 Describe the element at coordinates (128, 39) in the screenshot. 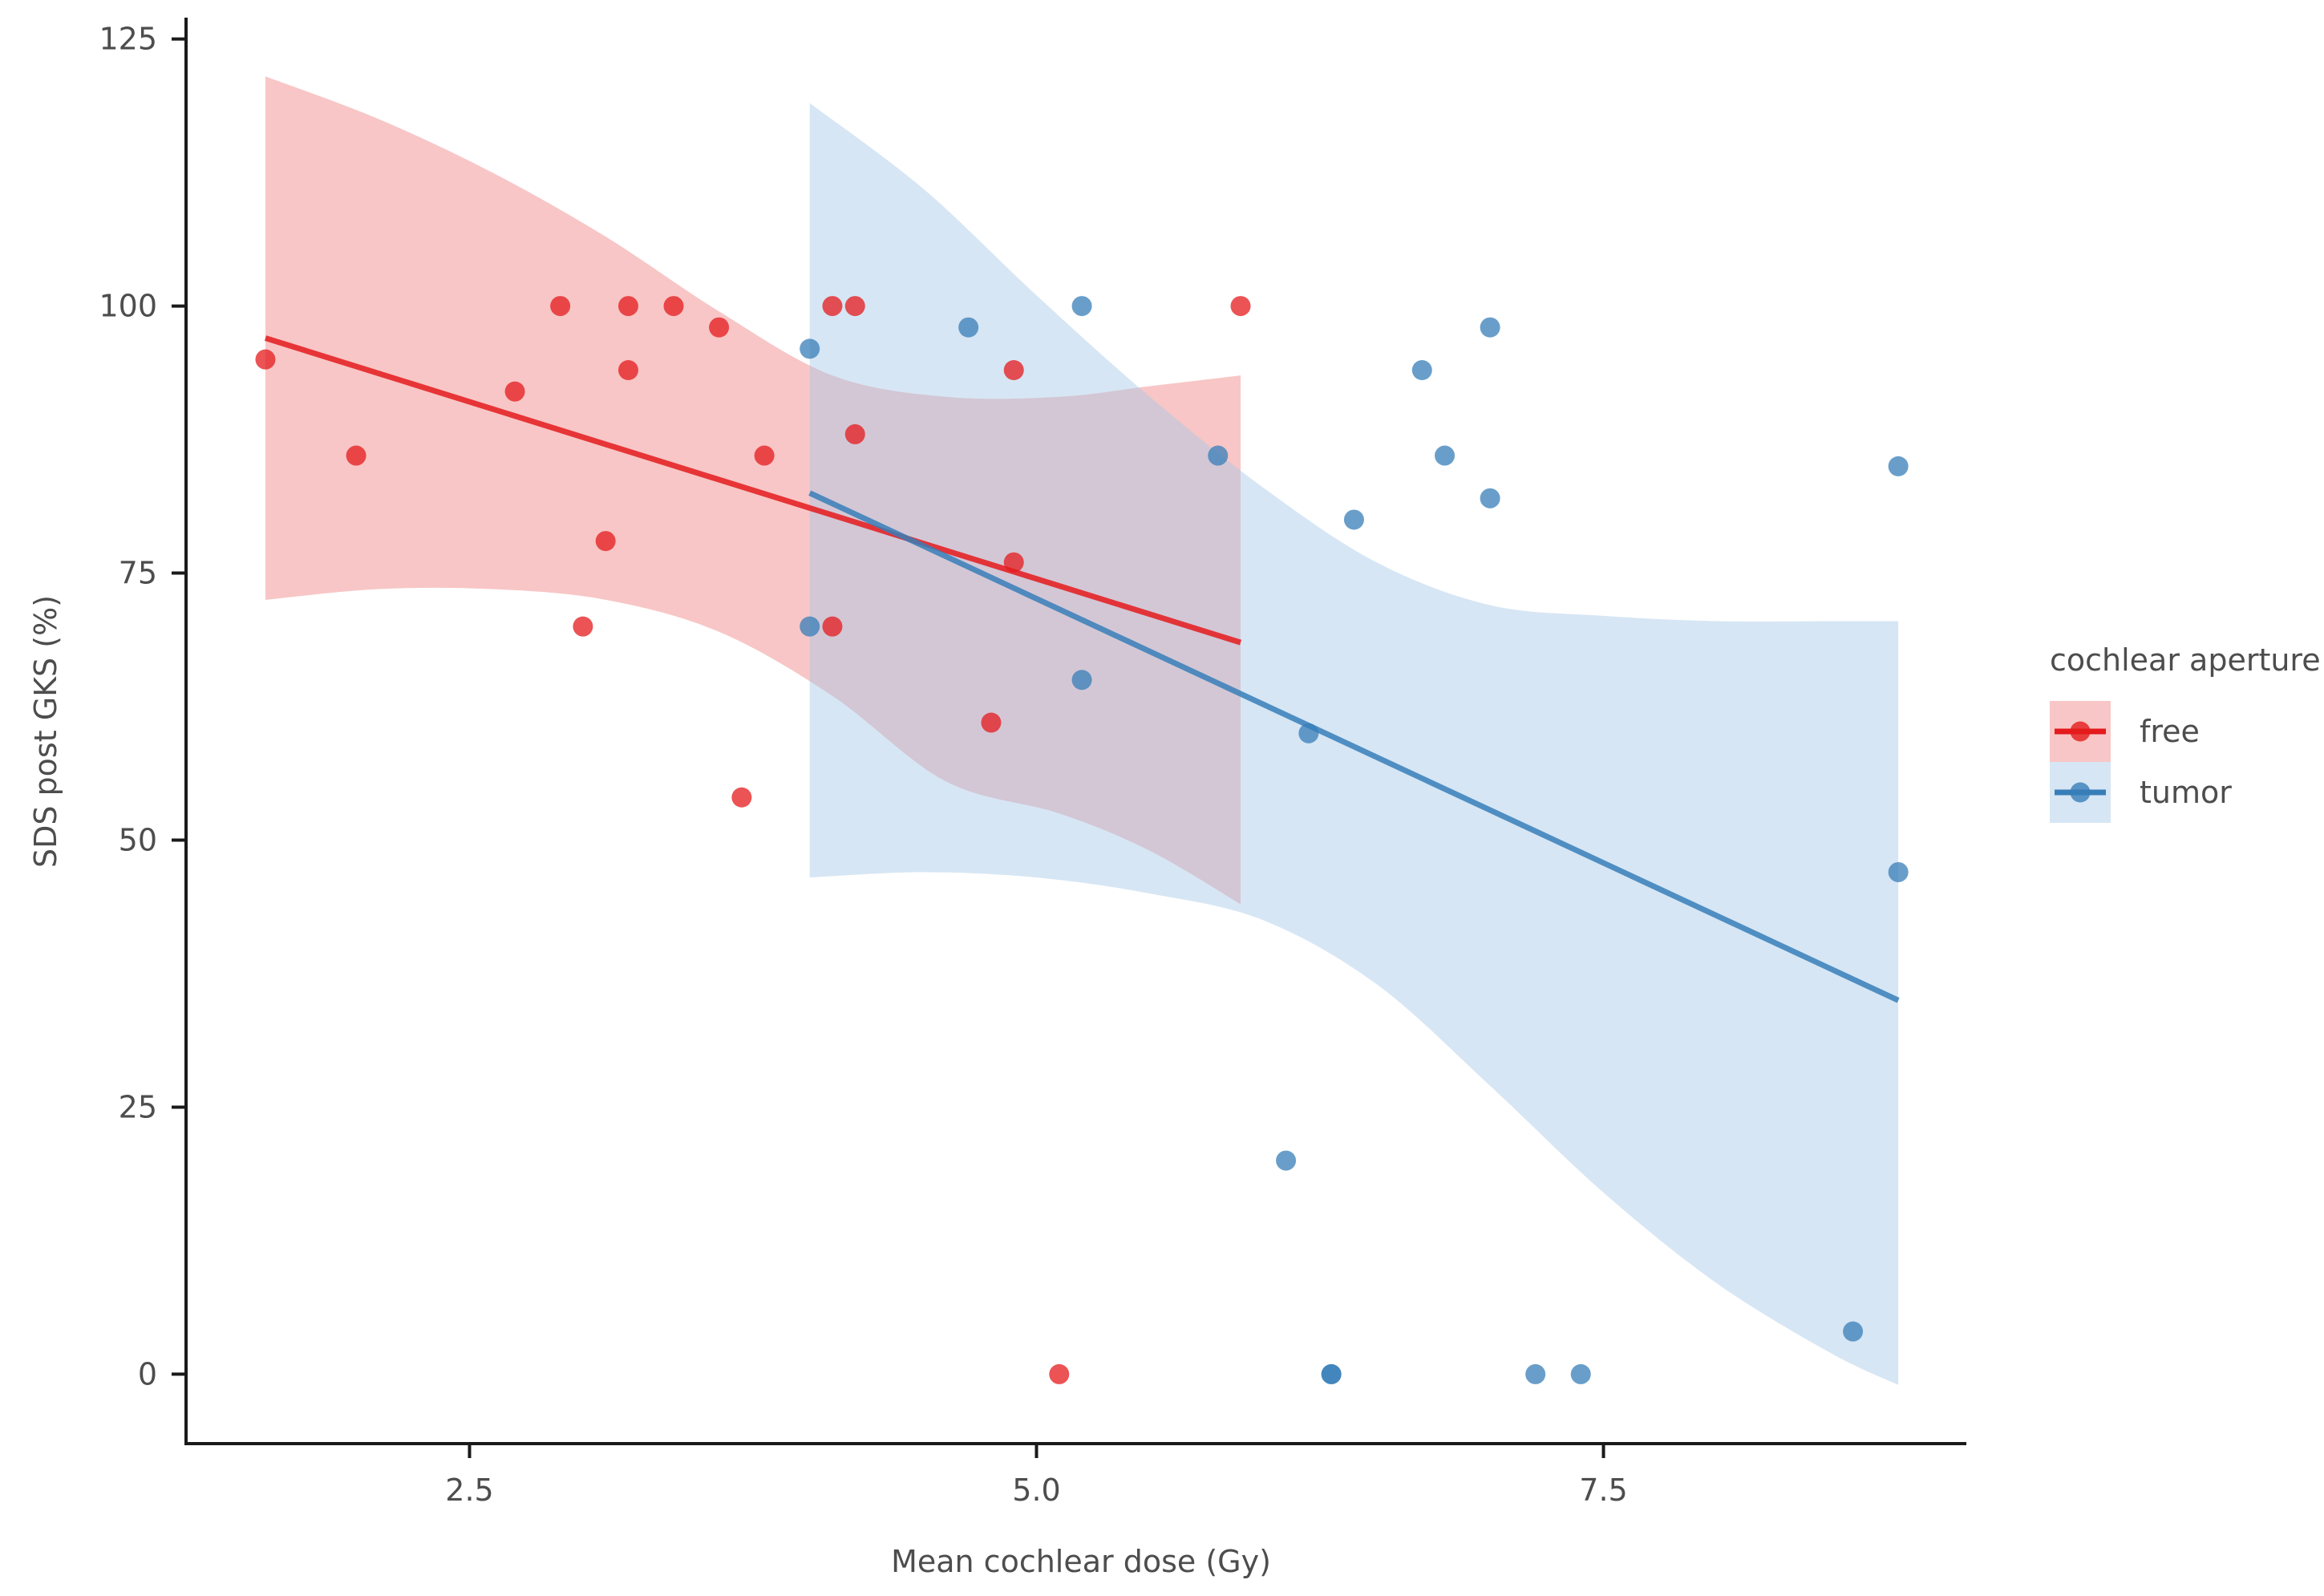

I see `y-tick-label: 125` at that location.